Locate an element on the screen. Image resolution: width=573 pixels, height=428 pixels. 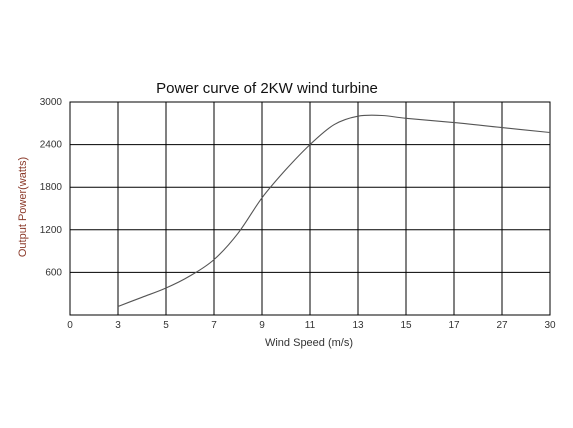
x-tick-label: 13 is located at coordinates (358, 325).